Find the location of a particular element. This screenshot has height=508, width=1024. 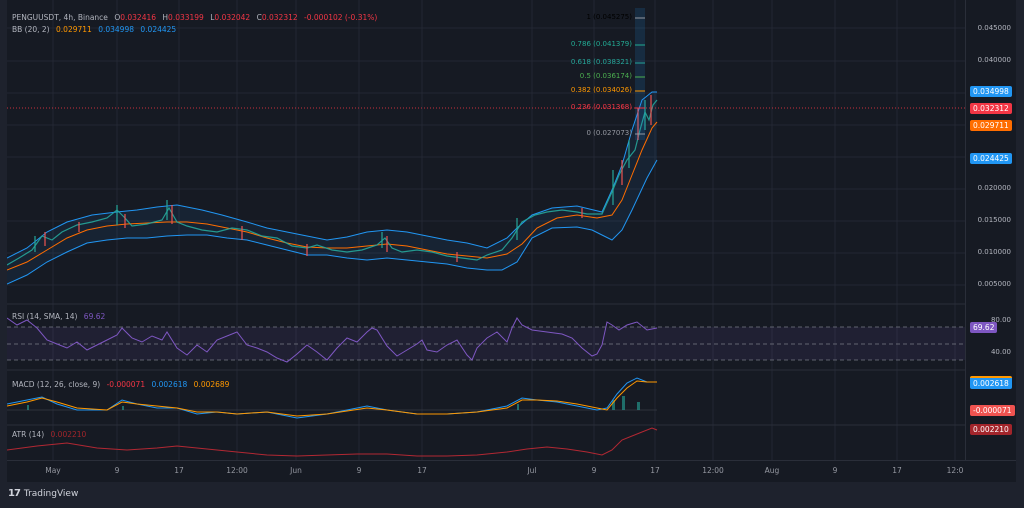

macd-label: MACD (12, 26, close, 9) is located at coordinates (56, 384).